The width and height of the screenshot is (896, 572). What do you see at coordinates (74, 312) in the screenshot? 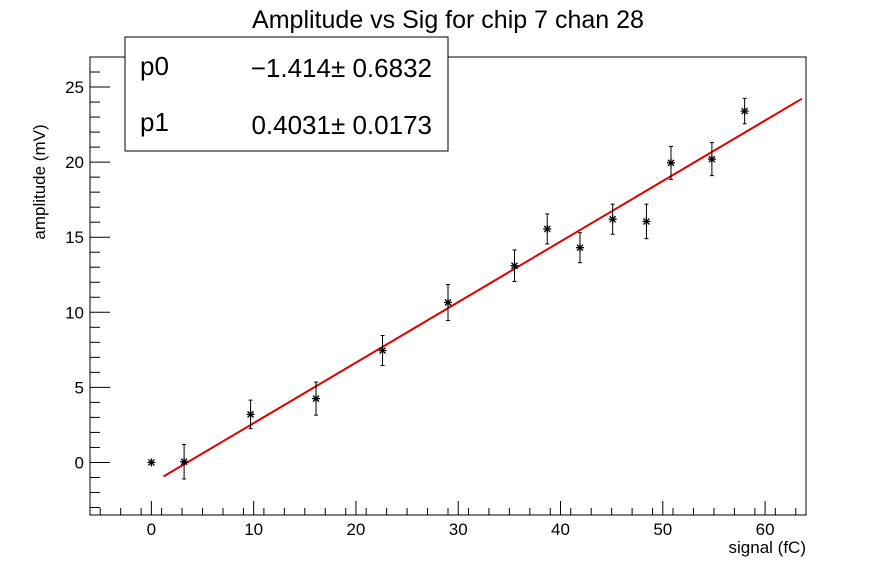
I see `y-tick-label: 10` at bounding box center [74, 312].